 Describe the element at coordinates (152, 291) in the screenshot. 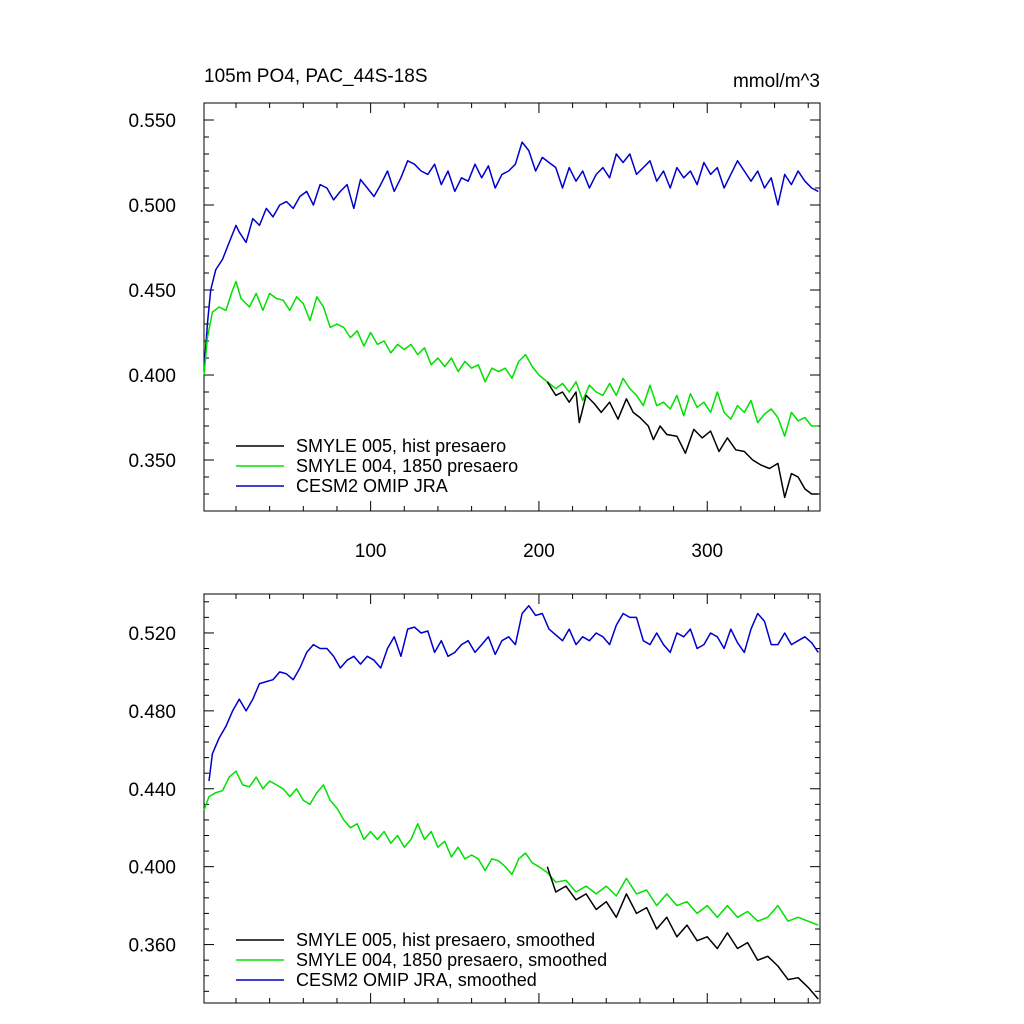

I see `y-tick-label: 0.450` at that location.